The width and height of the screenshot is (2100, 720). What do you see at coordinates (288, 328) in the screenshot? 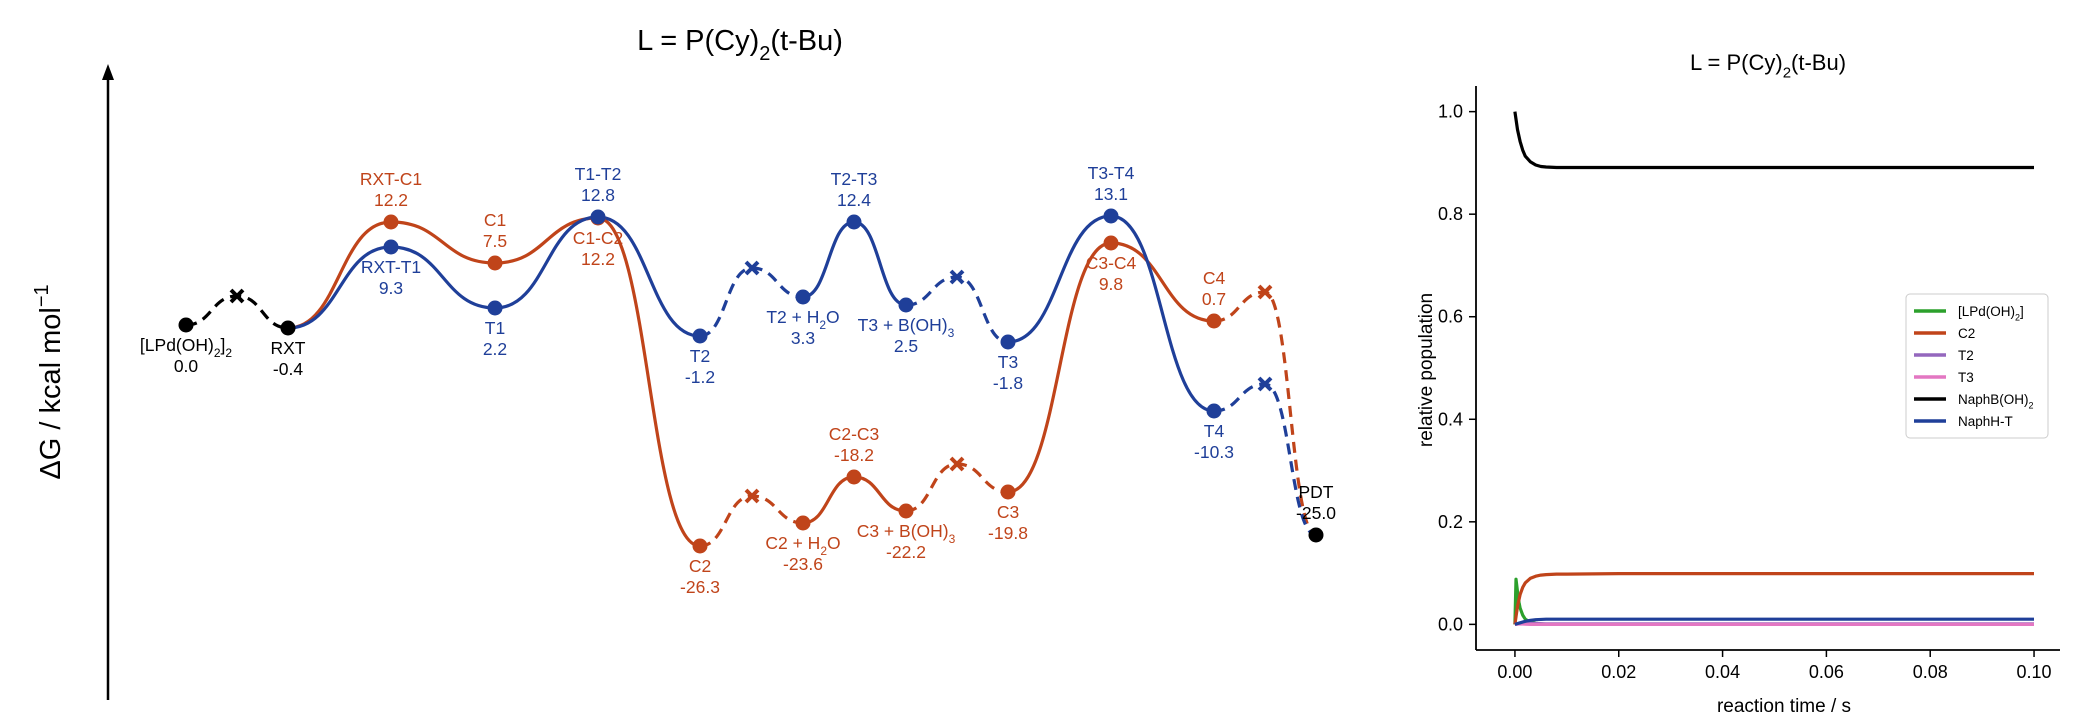
I see `profile-point-rxt` at bounding box center [288, 328].